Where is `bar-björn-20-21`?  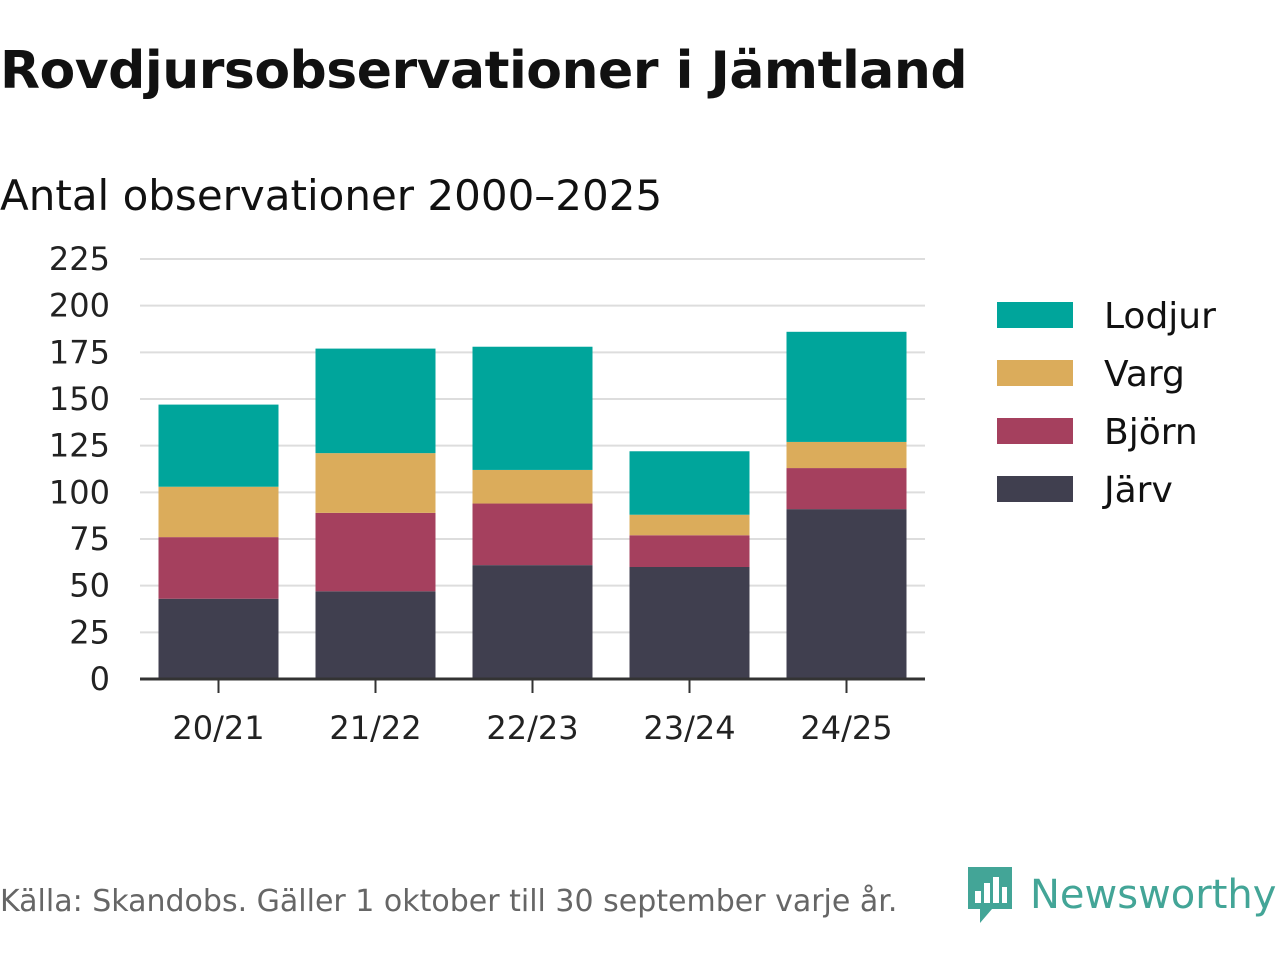
bar-björn-20-21 is located at coordinates (218, 568).